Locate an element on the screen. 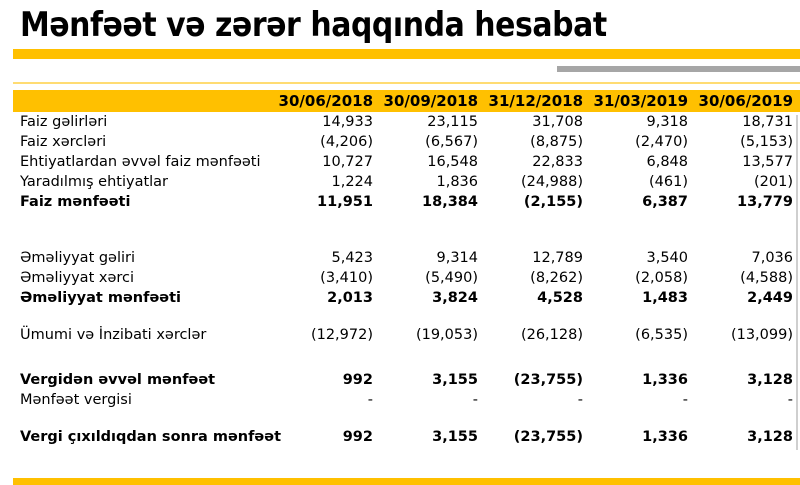 The width and height of the screenshot is (800, 485). cell-value: (201) is located at coordinates (773, 182).